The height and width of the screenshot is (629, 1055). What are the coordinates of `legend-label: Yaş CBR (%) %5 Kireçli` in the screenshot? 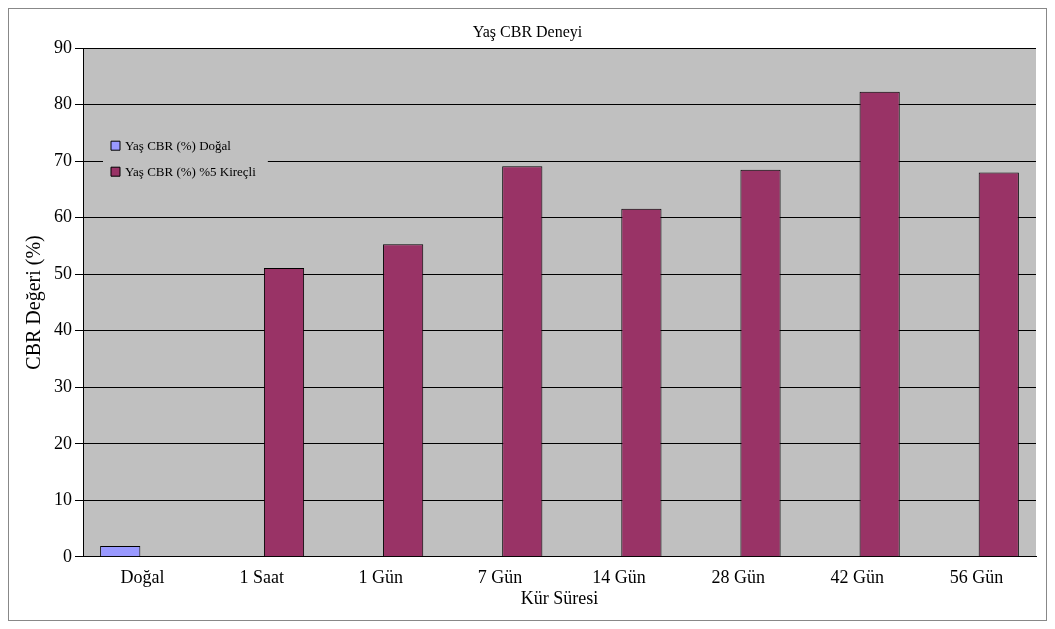 It's located at (191, 171).